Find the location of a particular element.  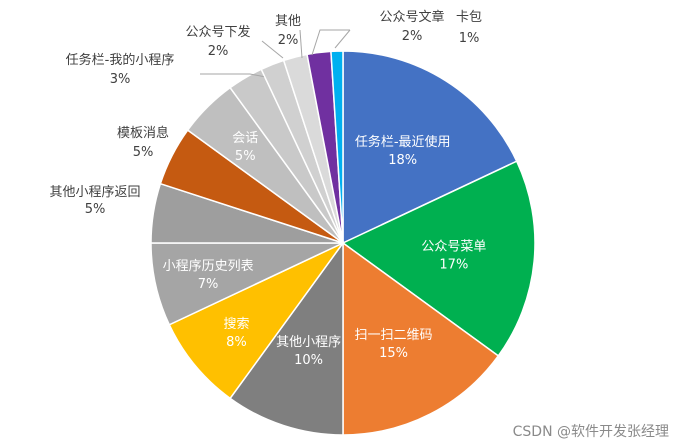

slice-label: 扫一扫二维码 is located at coordinates (394, 335).